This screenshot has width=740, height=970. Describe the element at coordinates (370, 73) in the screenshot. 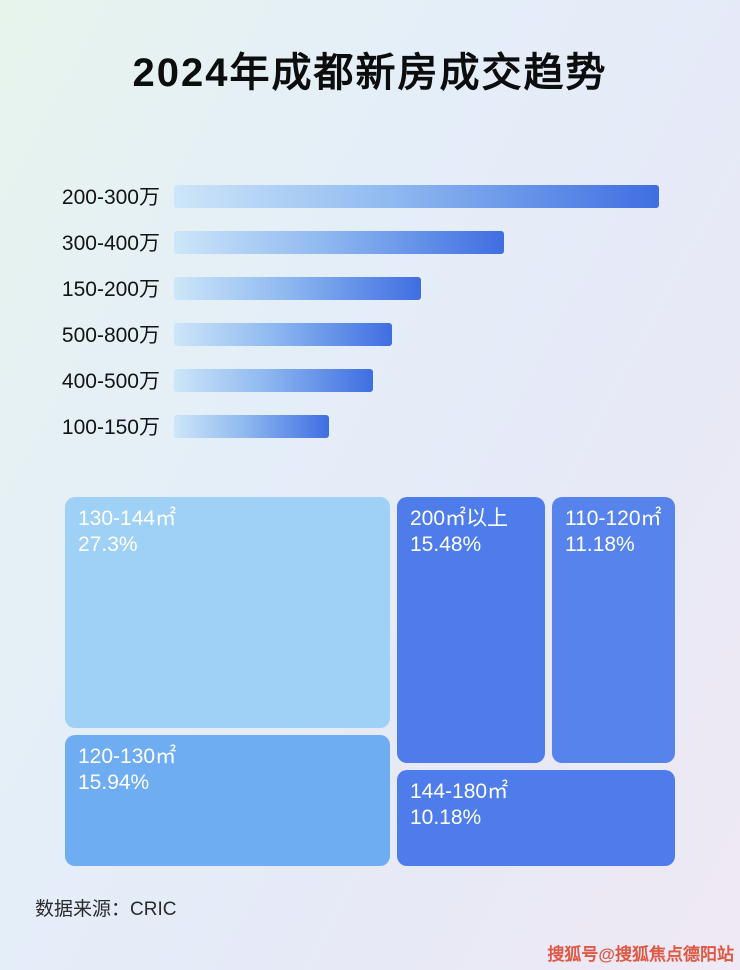

I see `page-title: 2024年成都新房成交趋势` at that location.